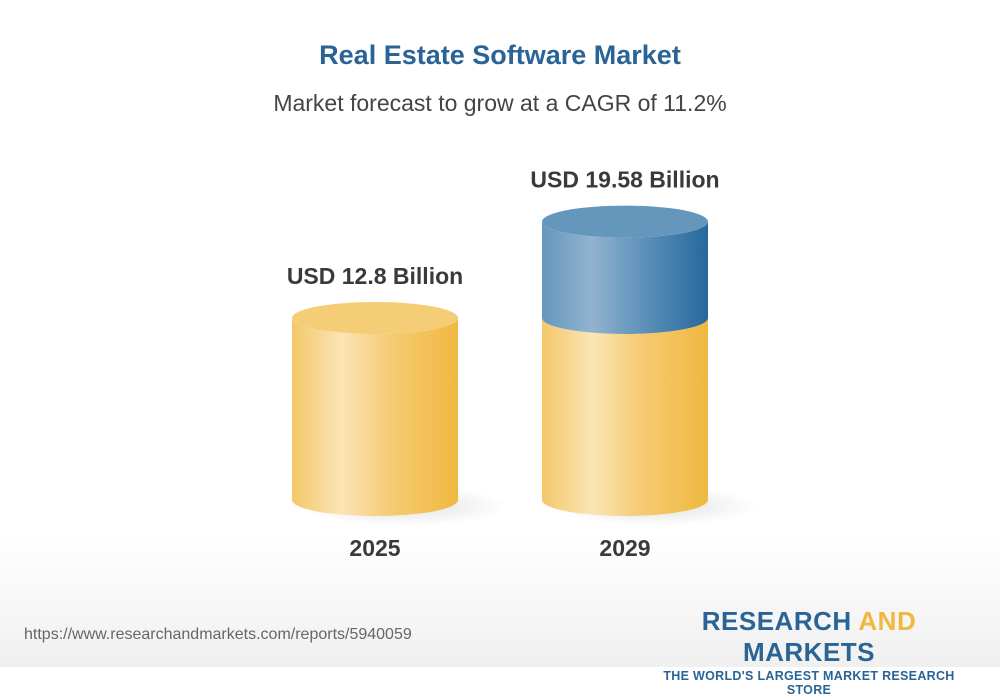 The width and height of the screenshot is (1000, 697). Describe the element at coordinates (625, 221) in the screenshot. I see `cylinder-top-2029` at that location.